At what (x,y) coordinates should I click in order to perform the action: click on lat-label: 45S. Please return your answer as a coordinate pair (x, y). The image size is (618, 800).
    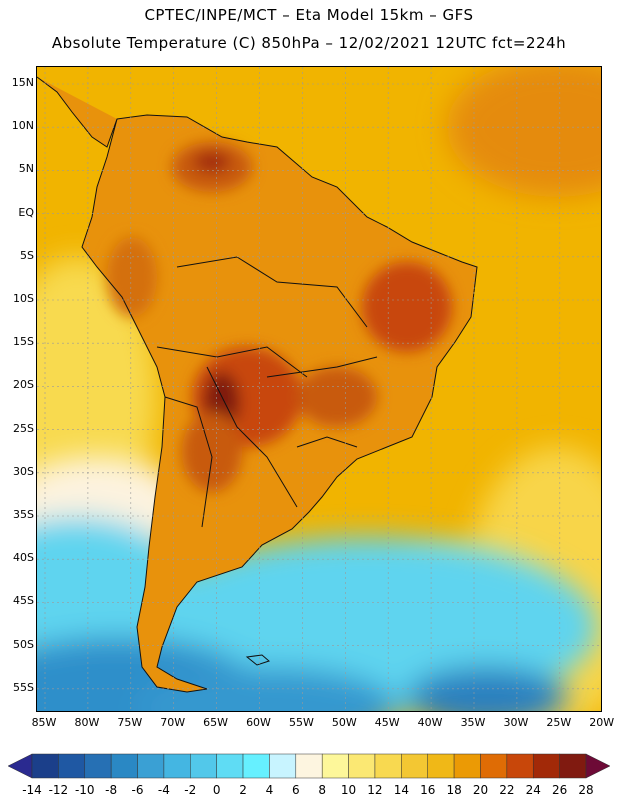
    Looking at the image, I should click on (23, 601).